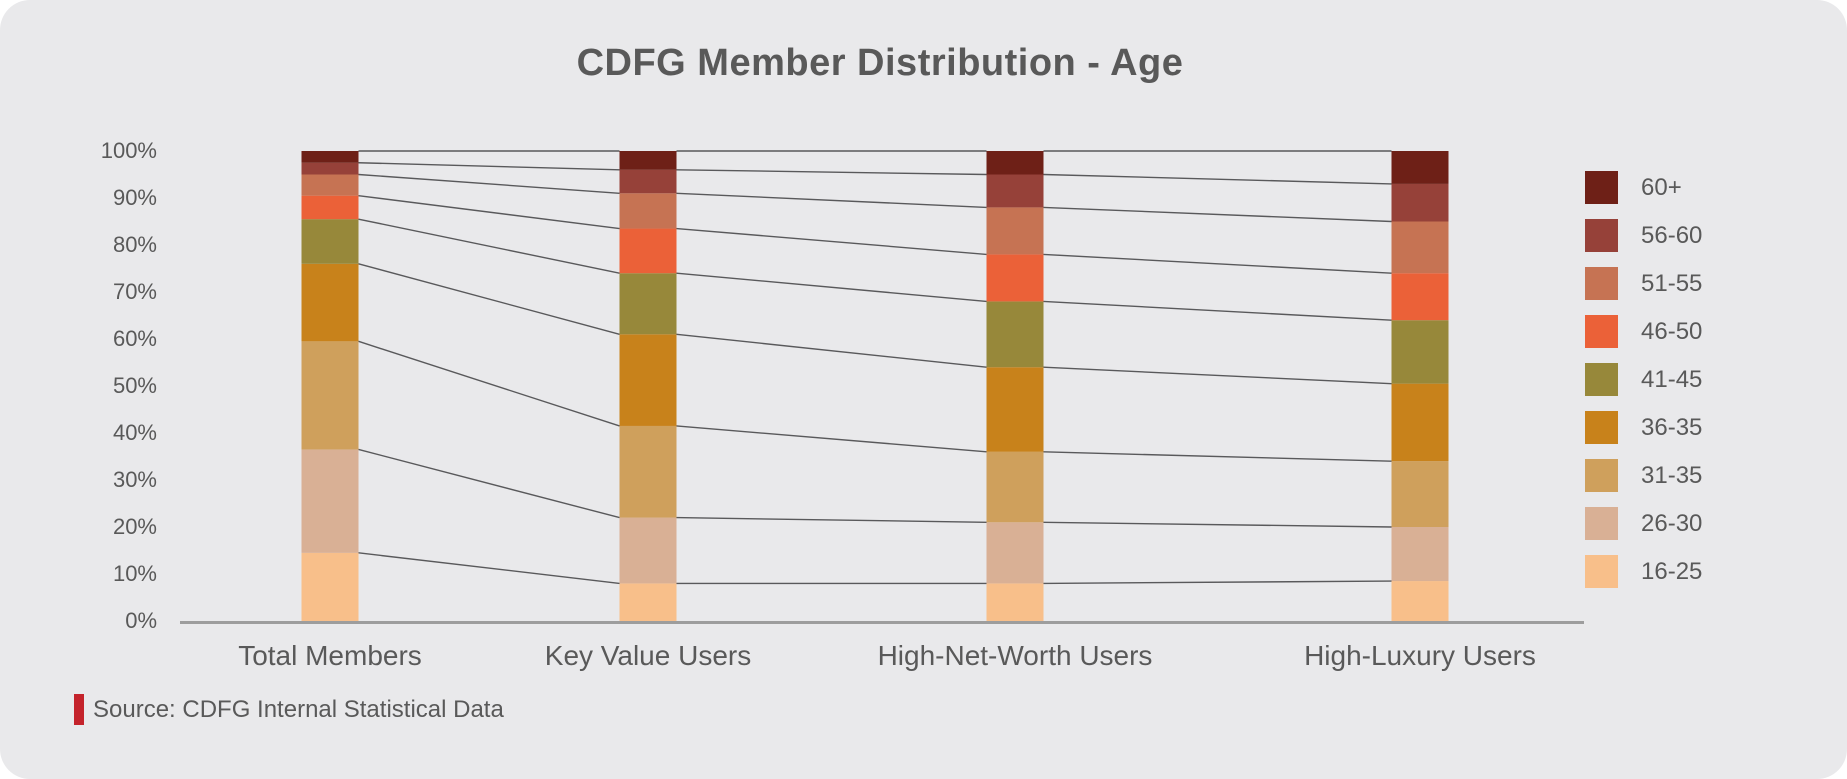 The width and height of the screenshot is (1847, 779). Describe the element at coordinates (648, 655) in the screenshot. I see `x-label-key-value-users: Key Value Users` at that location.